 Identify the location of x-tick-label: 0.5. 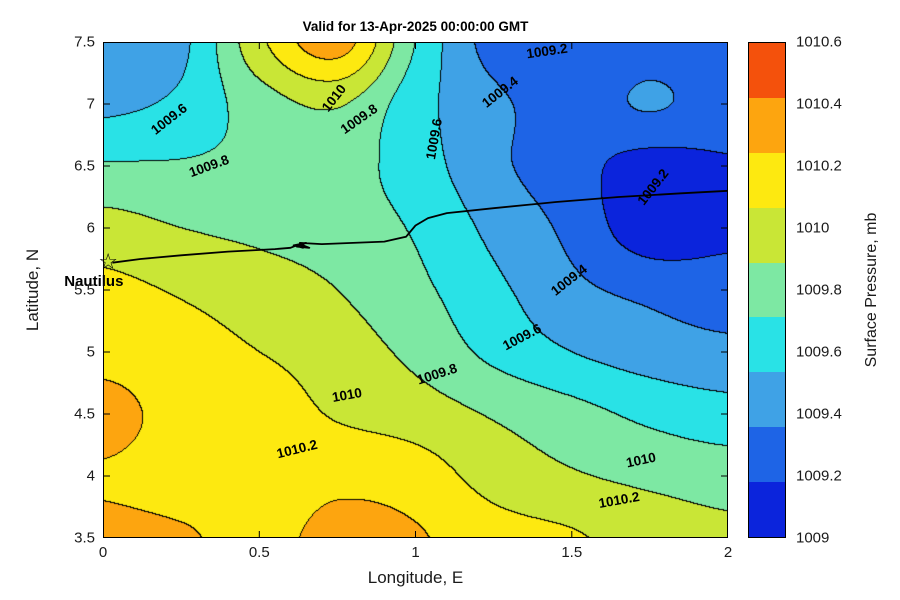
(259, 552).